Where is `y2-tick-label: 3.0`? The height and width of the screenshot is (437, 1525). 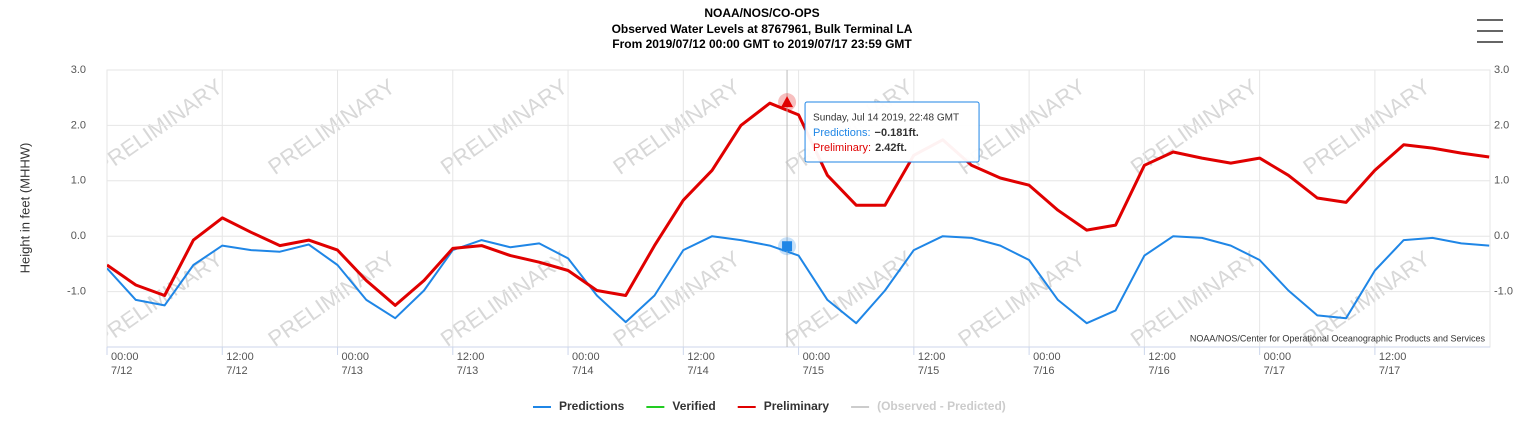
y2-tick-label: 3.0 is located at coordinates (1501, 70).